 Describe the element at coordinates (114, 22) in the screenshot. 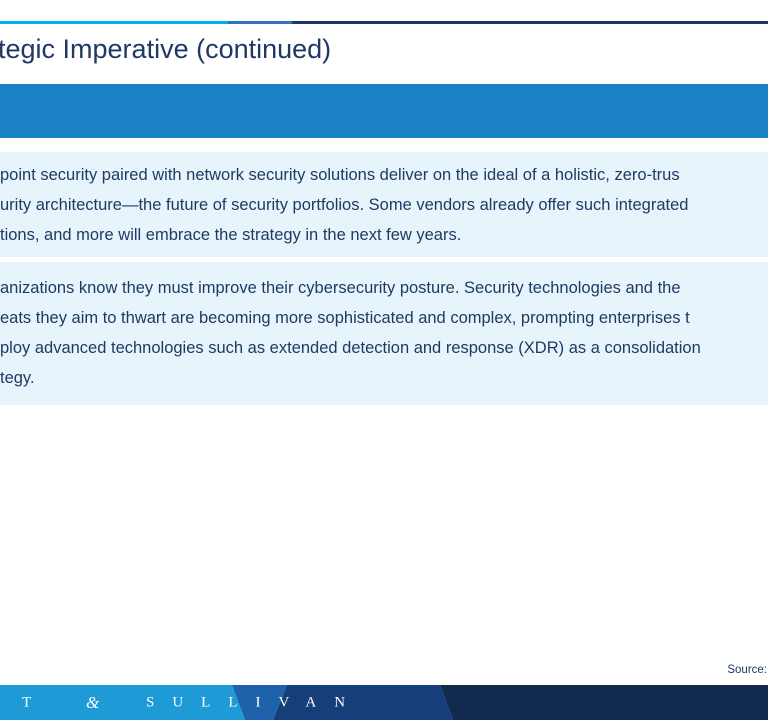

I see `top-rule-cyan-segment` at that location.